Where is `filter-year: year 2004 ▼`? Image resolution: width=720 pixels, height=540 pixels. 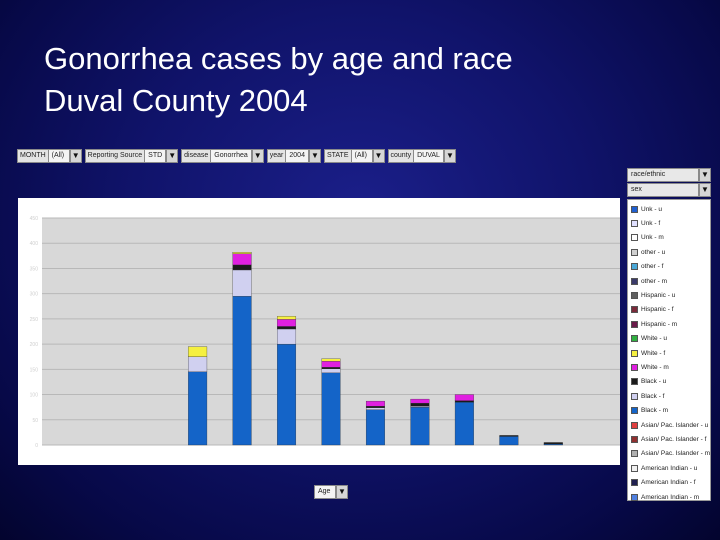 filter-year: year 2004 ▼ is located at coordinates (293, 155).